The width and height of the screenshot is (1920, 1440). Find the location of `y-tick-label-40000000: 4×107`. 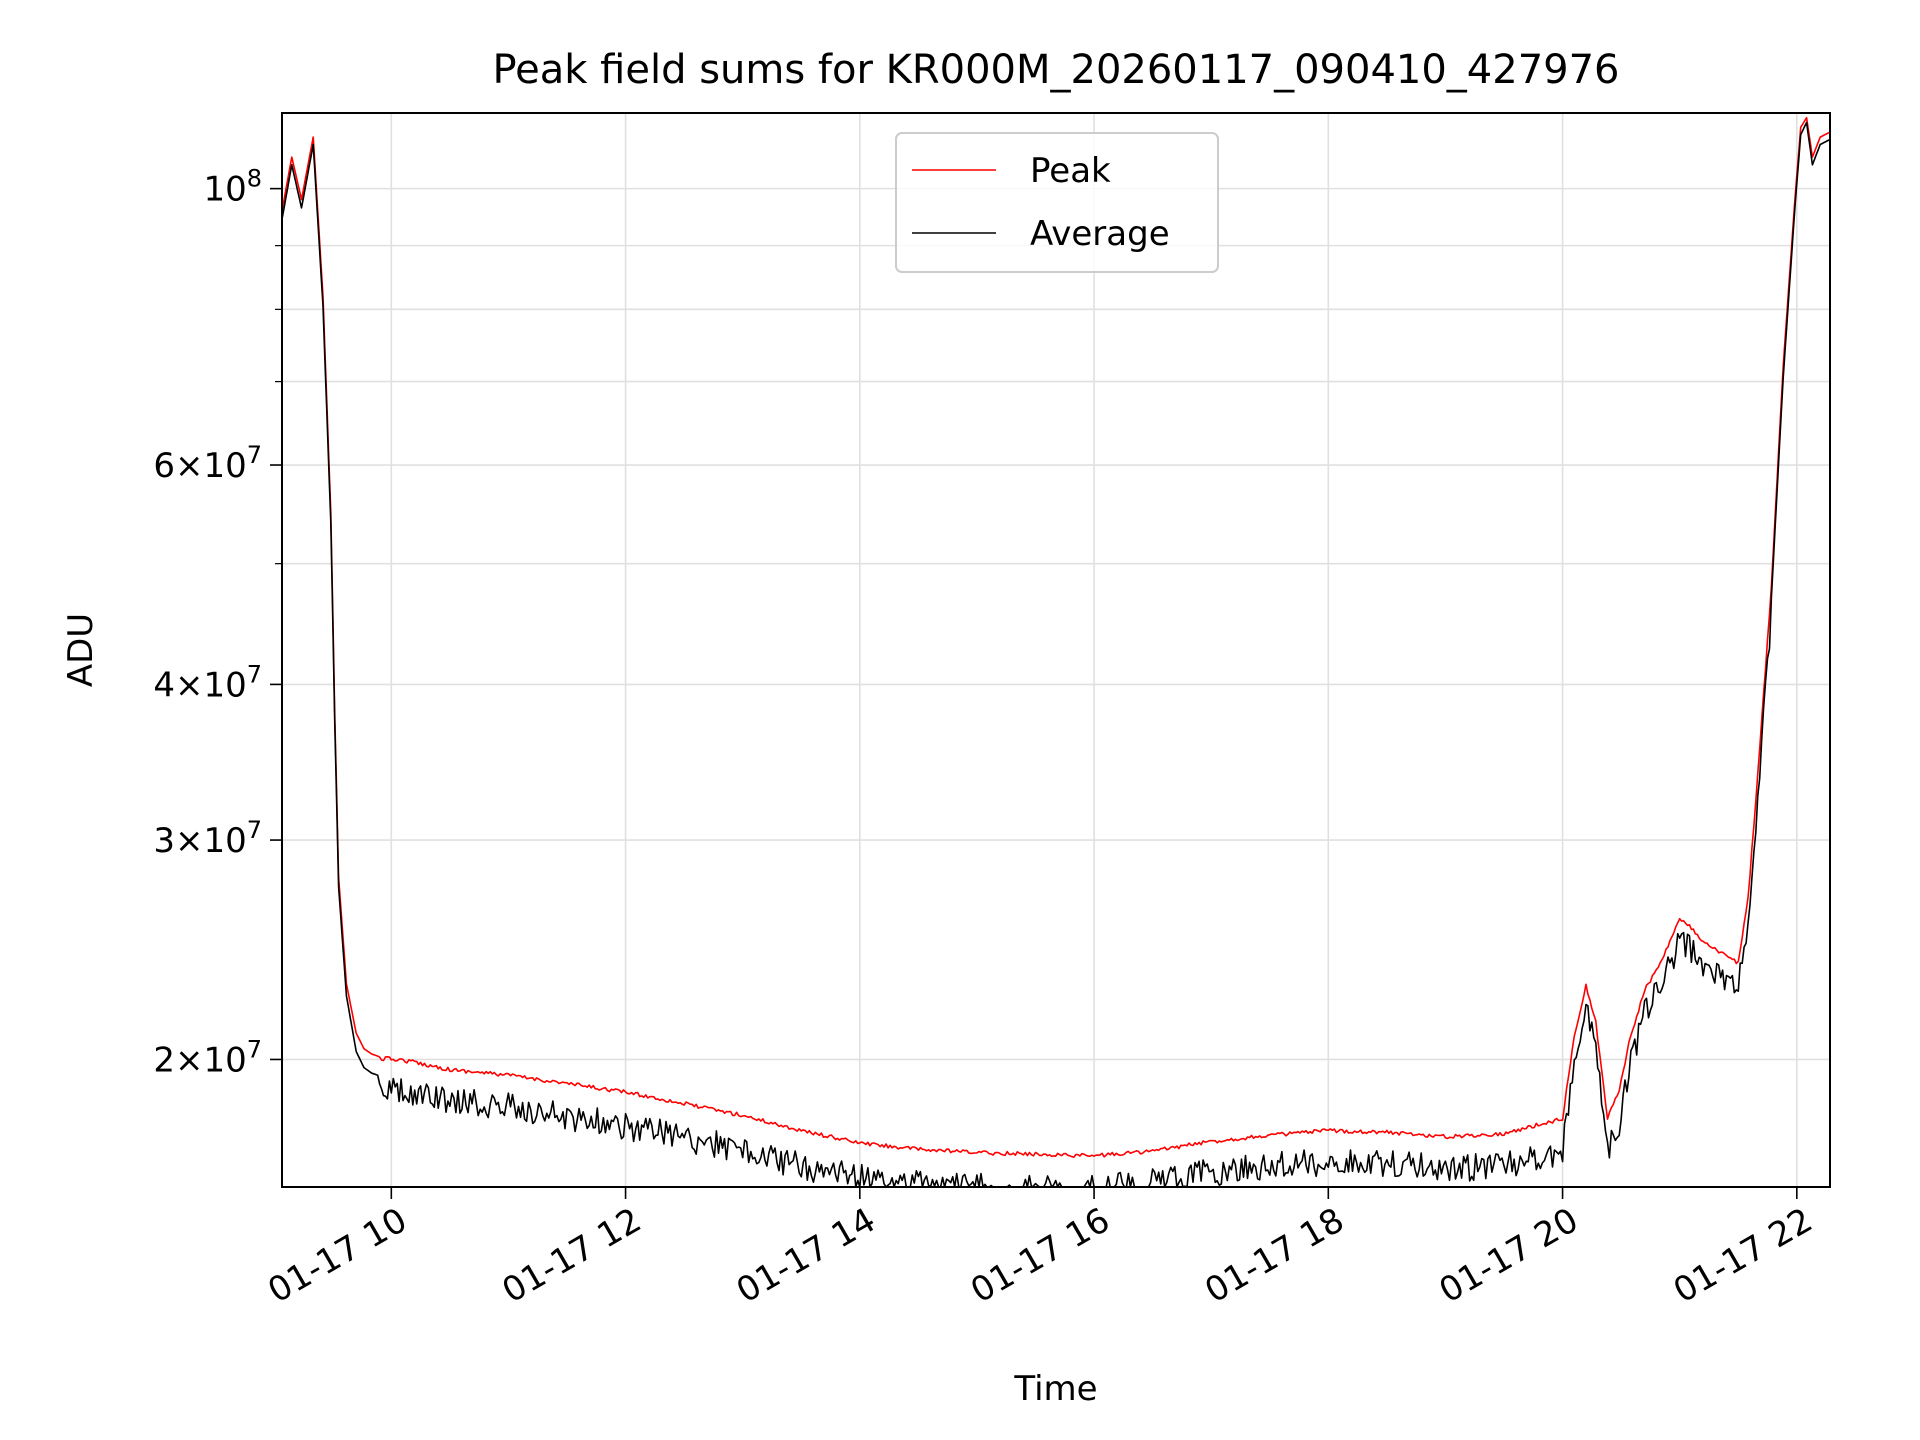

y-tick-label-40000000: 4×107 is located at coordinates (207, 682).